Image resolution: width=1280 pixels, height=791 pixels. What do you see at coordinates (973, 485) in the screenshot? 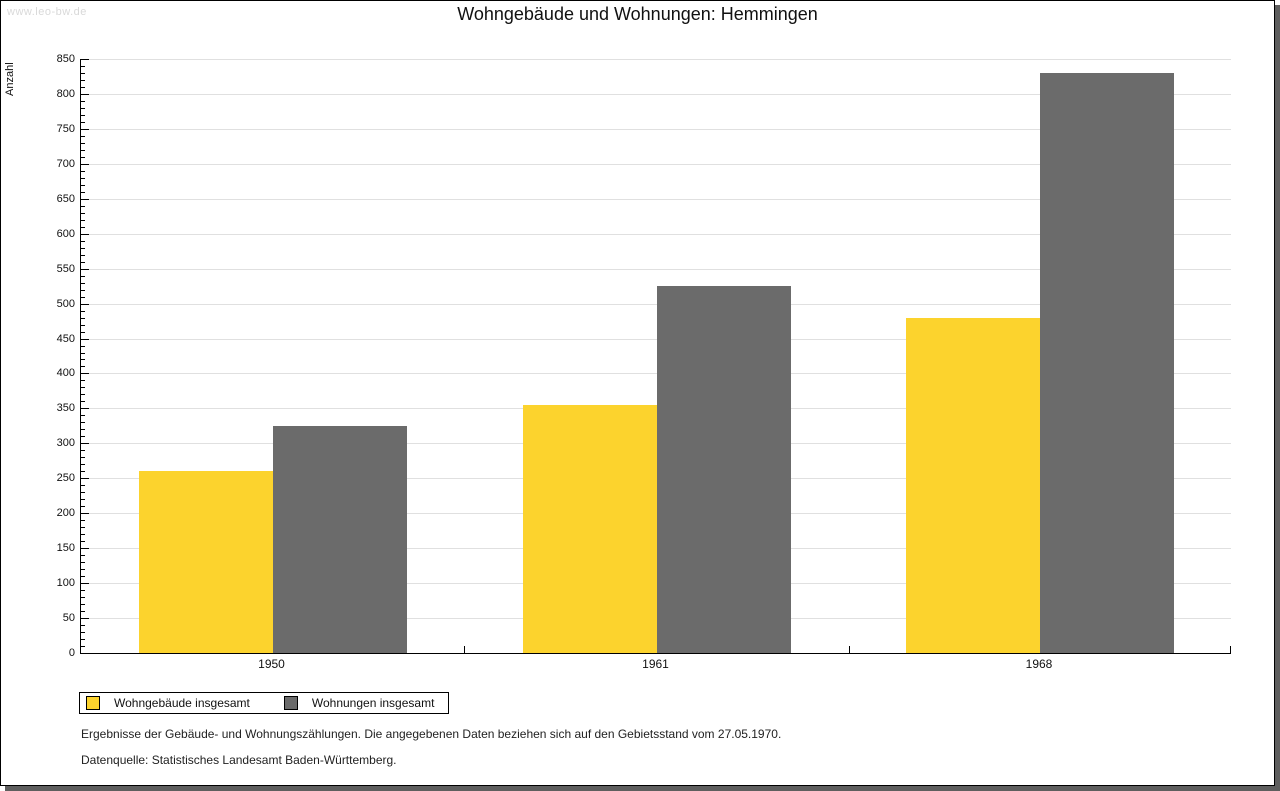
I see `bar-1968-series1` at bounding box center [973, 485].